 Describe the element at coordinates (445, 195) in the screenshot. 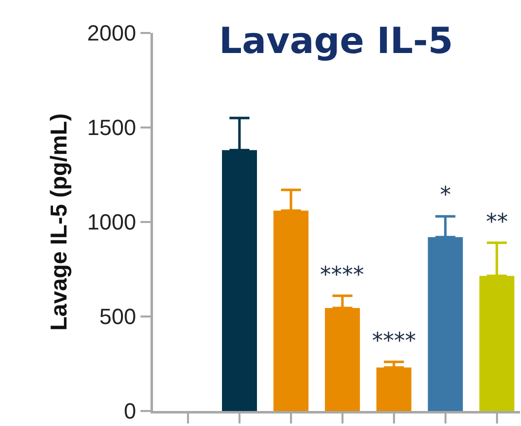

I see `data-label: *` at that location.